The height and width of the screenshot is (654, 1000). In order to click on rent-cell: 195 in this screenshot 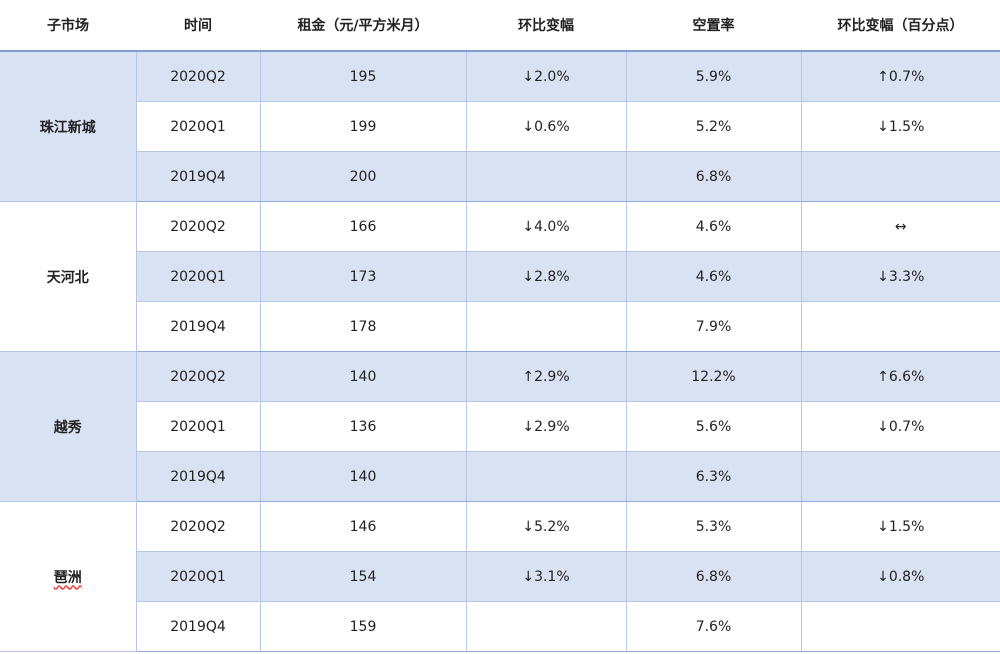, I will do `click(363, 76)`.